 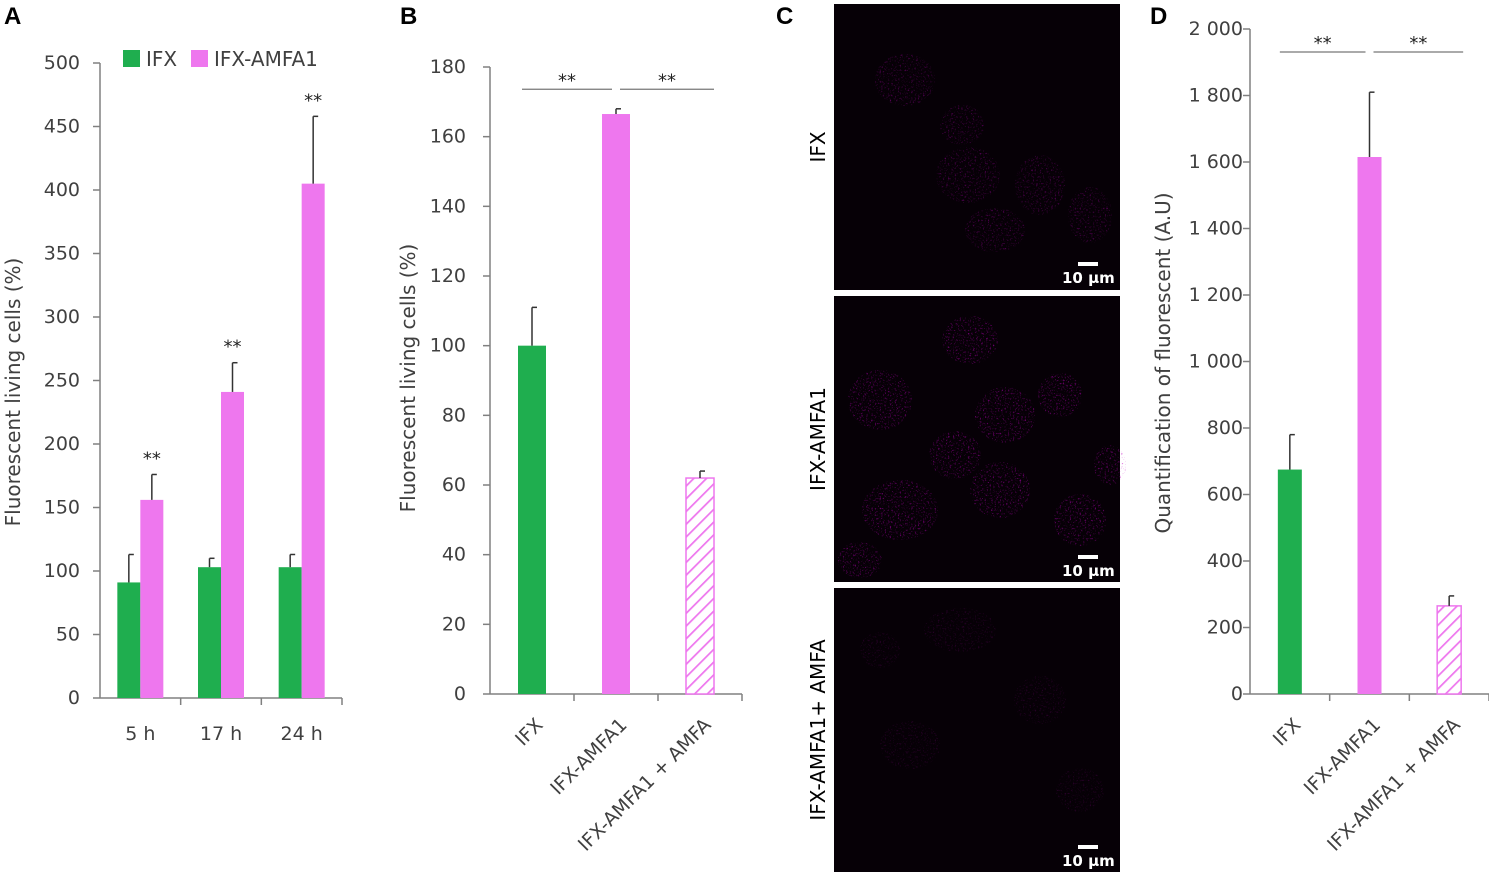 I want to click on y-tick-label: 1 400, so click(x=1216, y=229).